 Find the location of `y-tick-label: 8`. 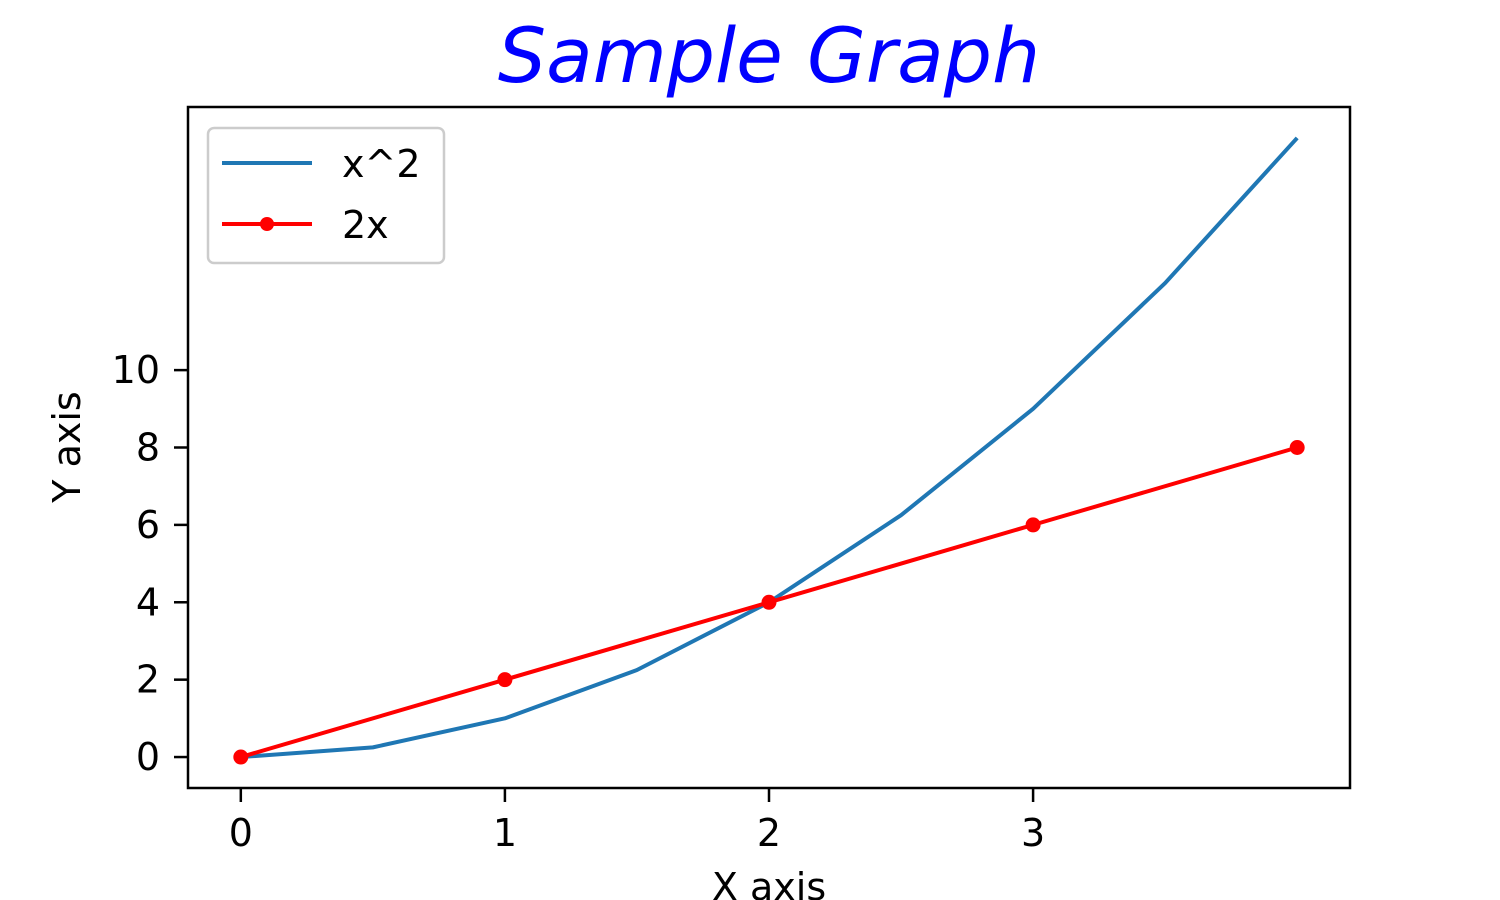

y-tick-label: 8 is located at coordinates (148, 448).